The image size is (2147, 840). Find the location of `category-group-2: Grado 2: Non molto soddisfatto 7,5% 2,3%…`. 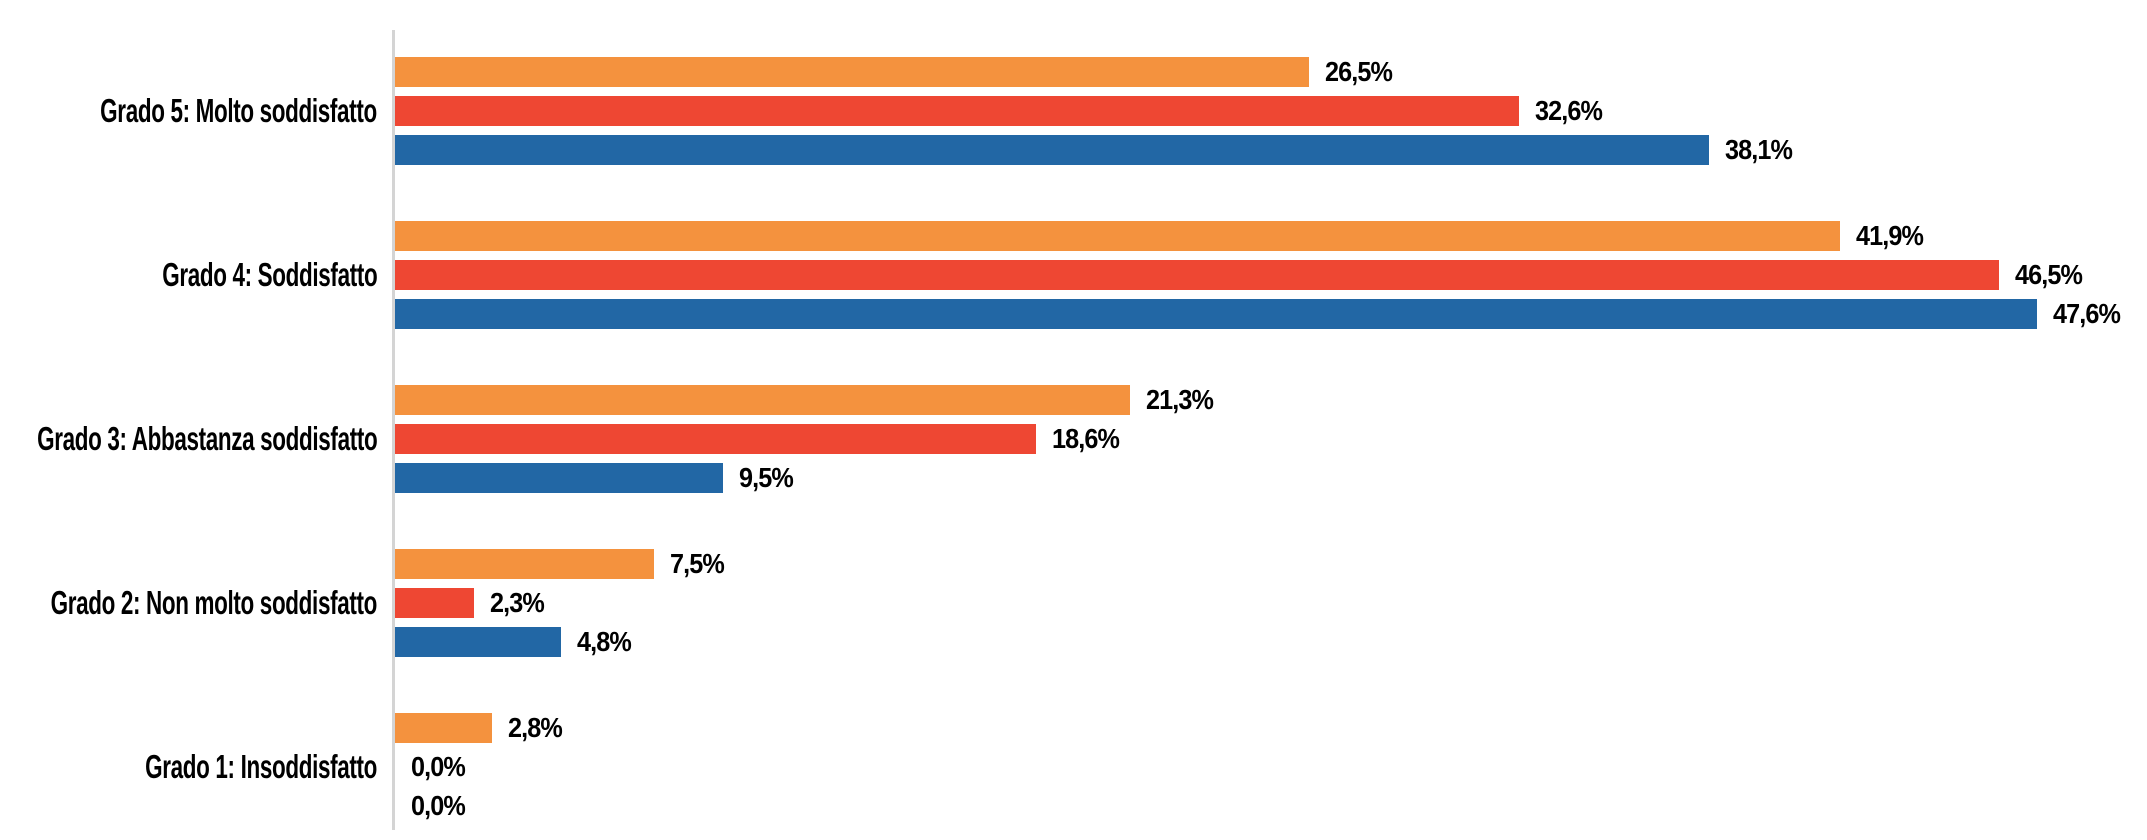

category-group-2: Grado 2: Non molto soddisfatto 7,5% 2,3%… is located at coordinates (1073, 602).